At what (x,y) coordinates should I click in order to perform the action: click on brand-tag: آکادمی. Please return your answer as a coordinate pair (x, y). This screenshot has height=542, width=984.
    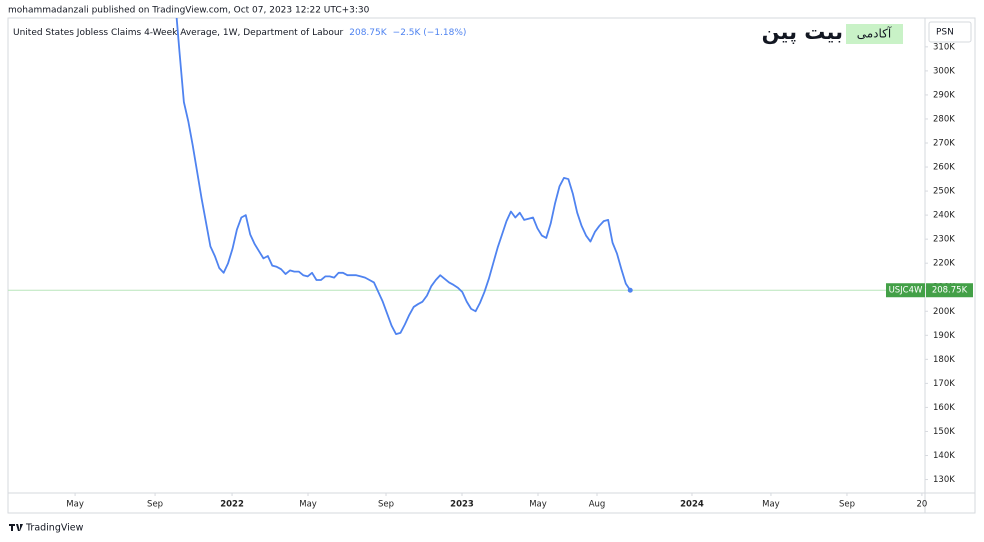
    Looking at the image, I should click on (874, 33).